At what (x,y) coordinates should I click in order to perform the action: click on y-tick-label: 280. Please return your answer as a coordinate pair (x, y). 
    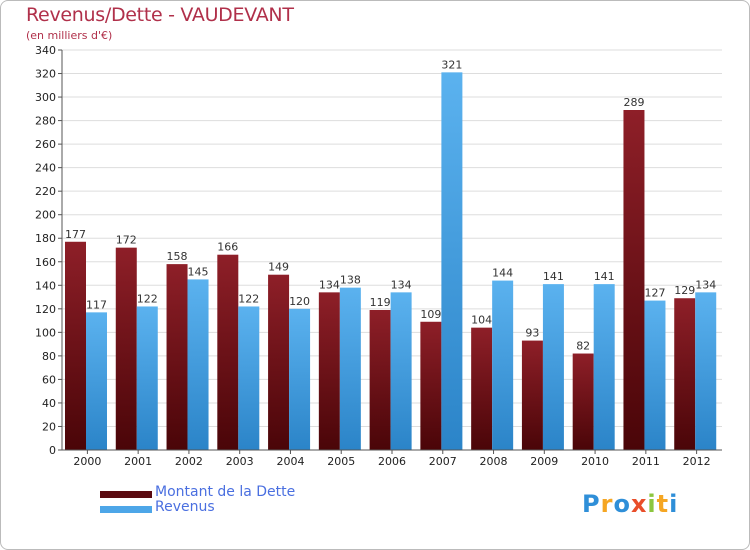
    Looking at the image, I should click on (45, 121).